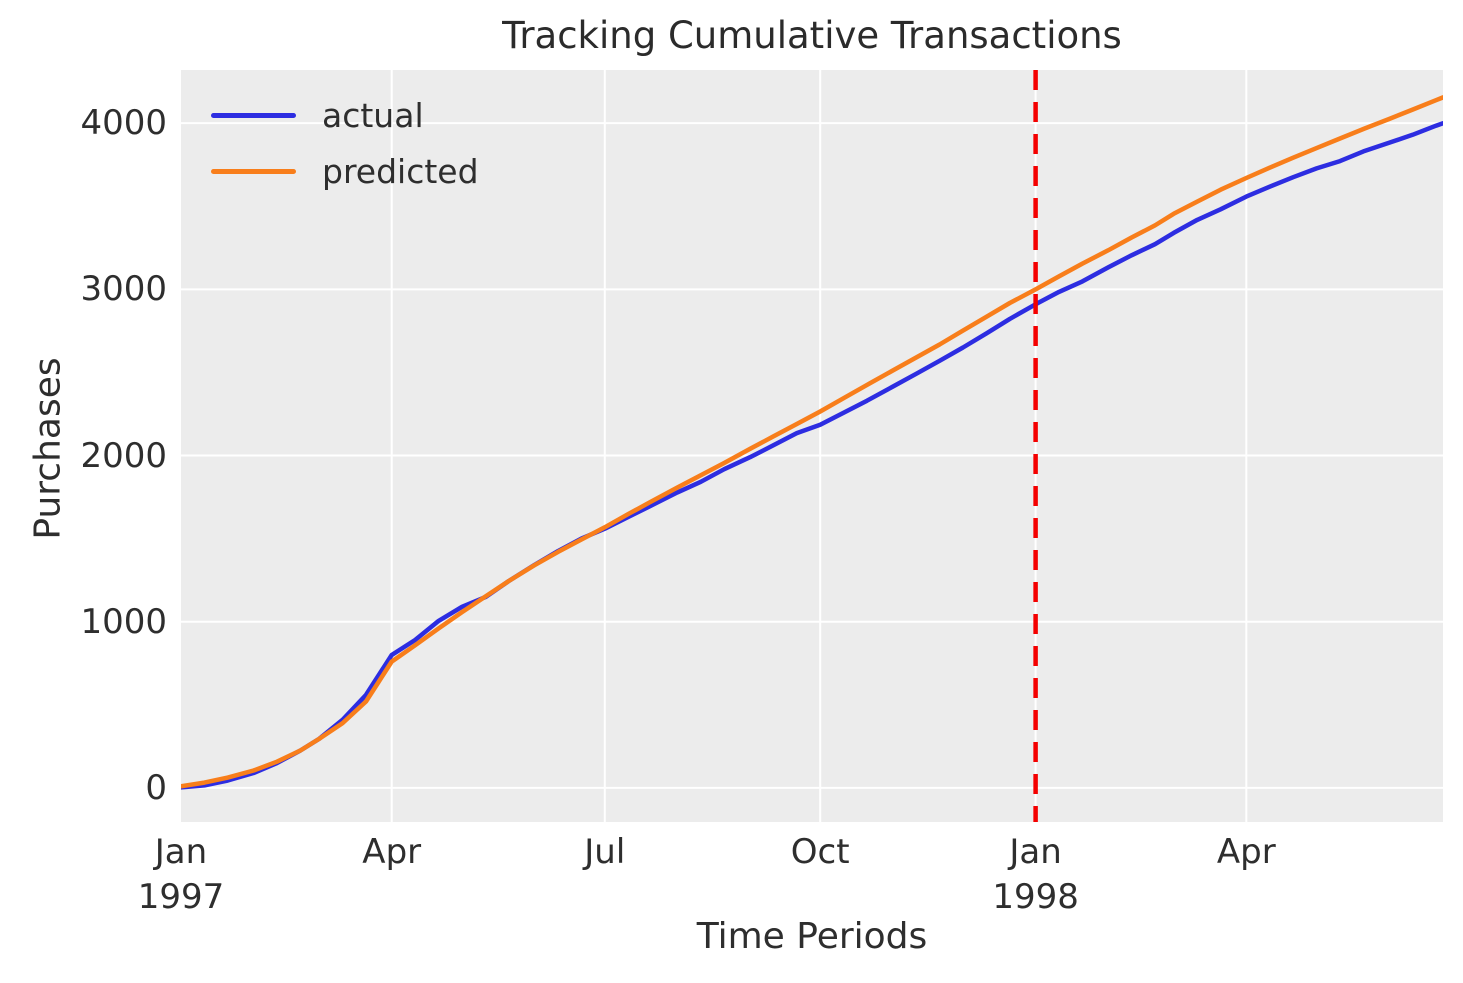 The height and width of the screenshot is (983, 1463). I want to click on x-tick-label: Jul, so click(605, 852).